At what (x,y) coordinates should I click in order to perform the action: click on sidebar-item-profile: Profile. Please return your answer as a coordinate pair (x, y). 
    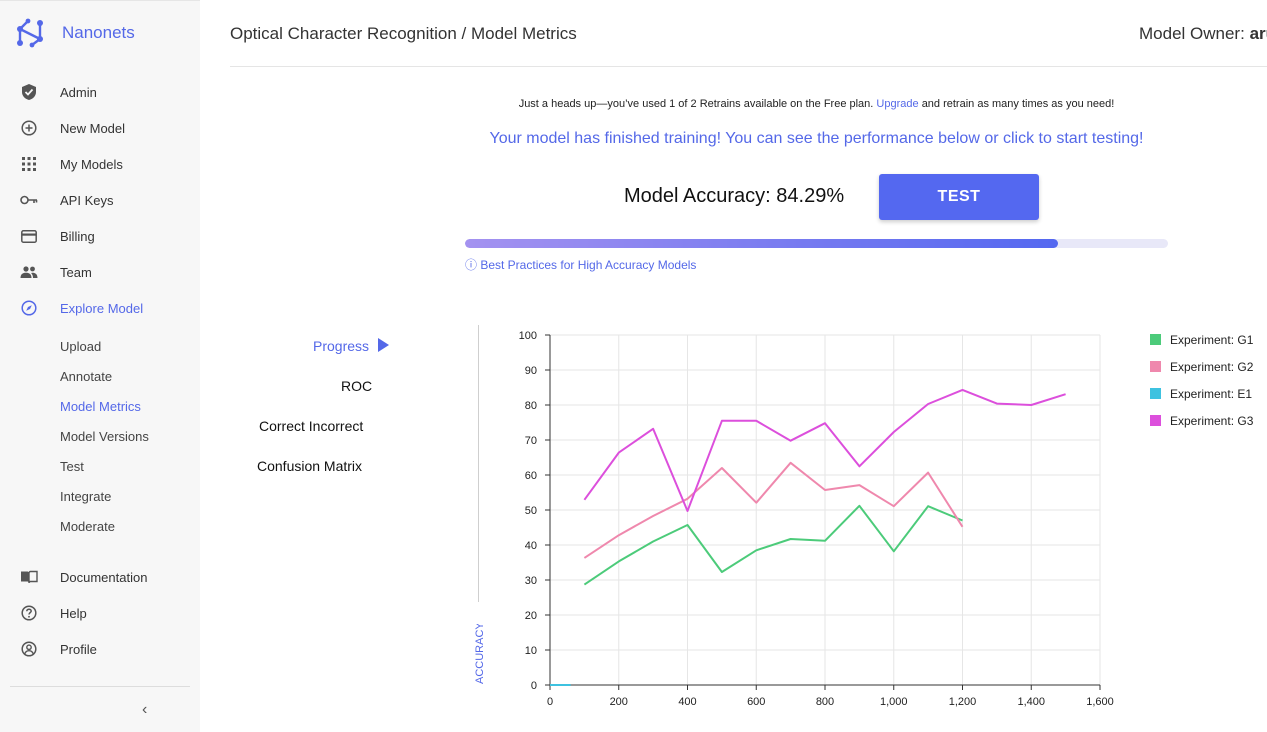
    Looking at the image, I should click on (100, 649).